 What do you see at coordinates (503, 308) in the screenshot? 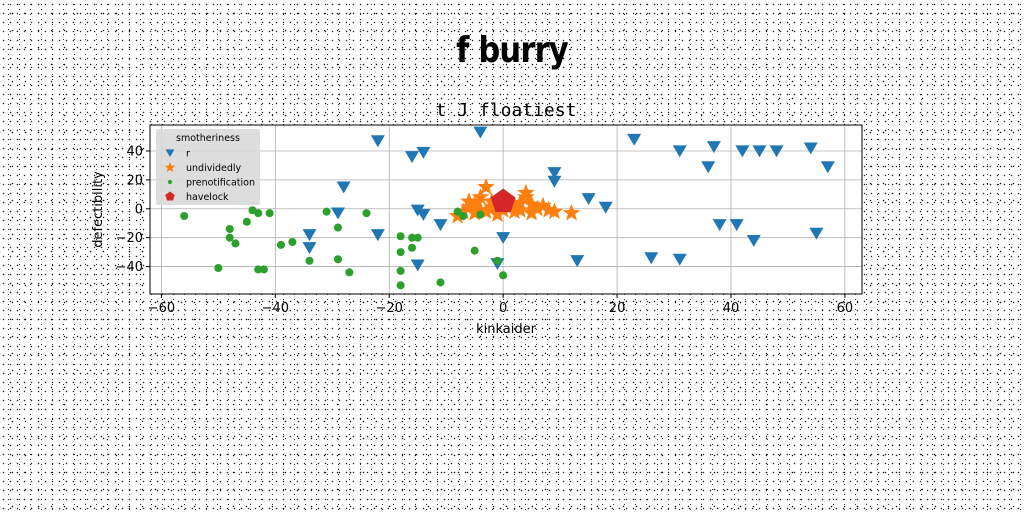
I see `x-tick-label: 0` at bounding box center [503, 308].